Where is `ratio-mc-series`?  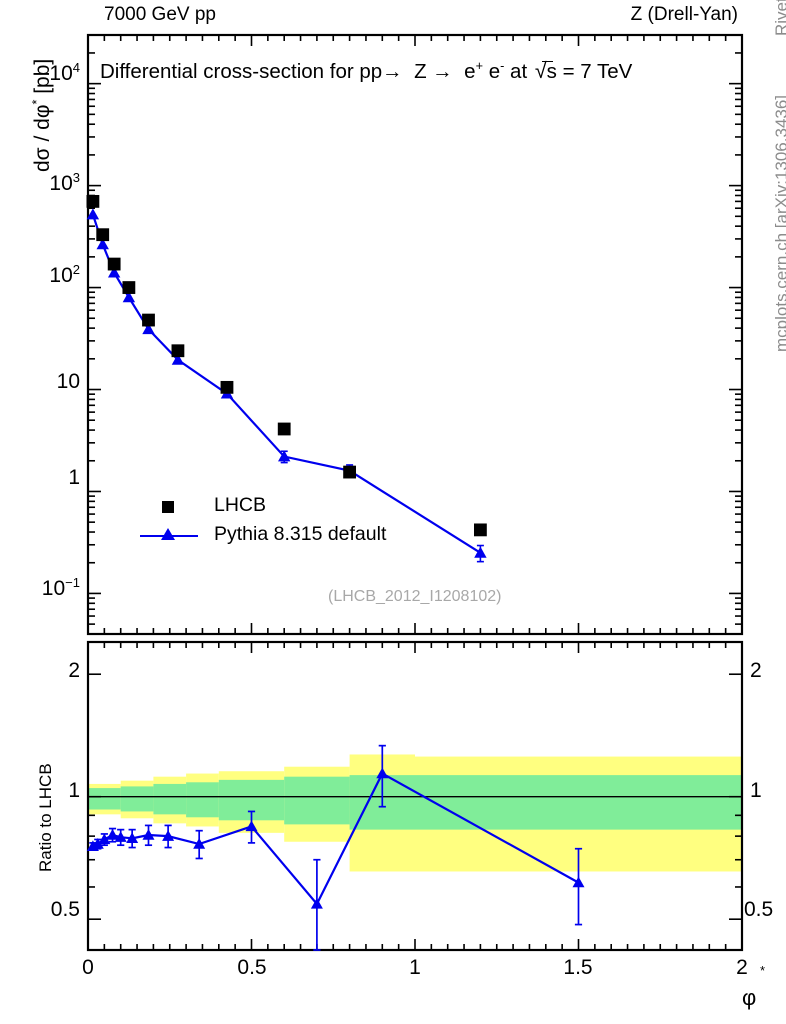
ratio-mc-series is located at coordinates (335, 847).